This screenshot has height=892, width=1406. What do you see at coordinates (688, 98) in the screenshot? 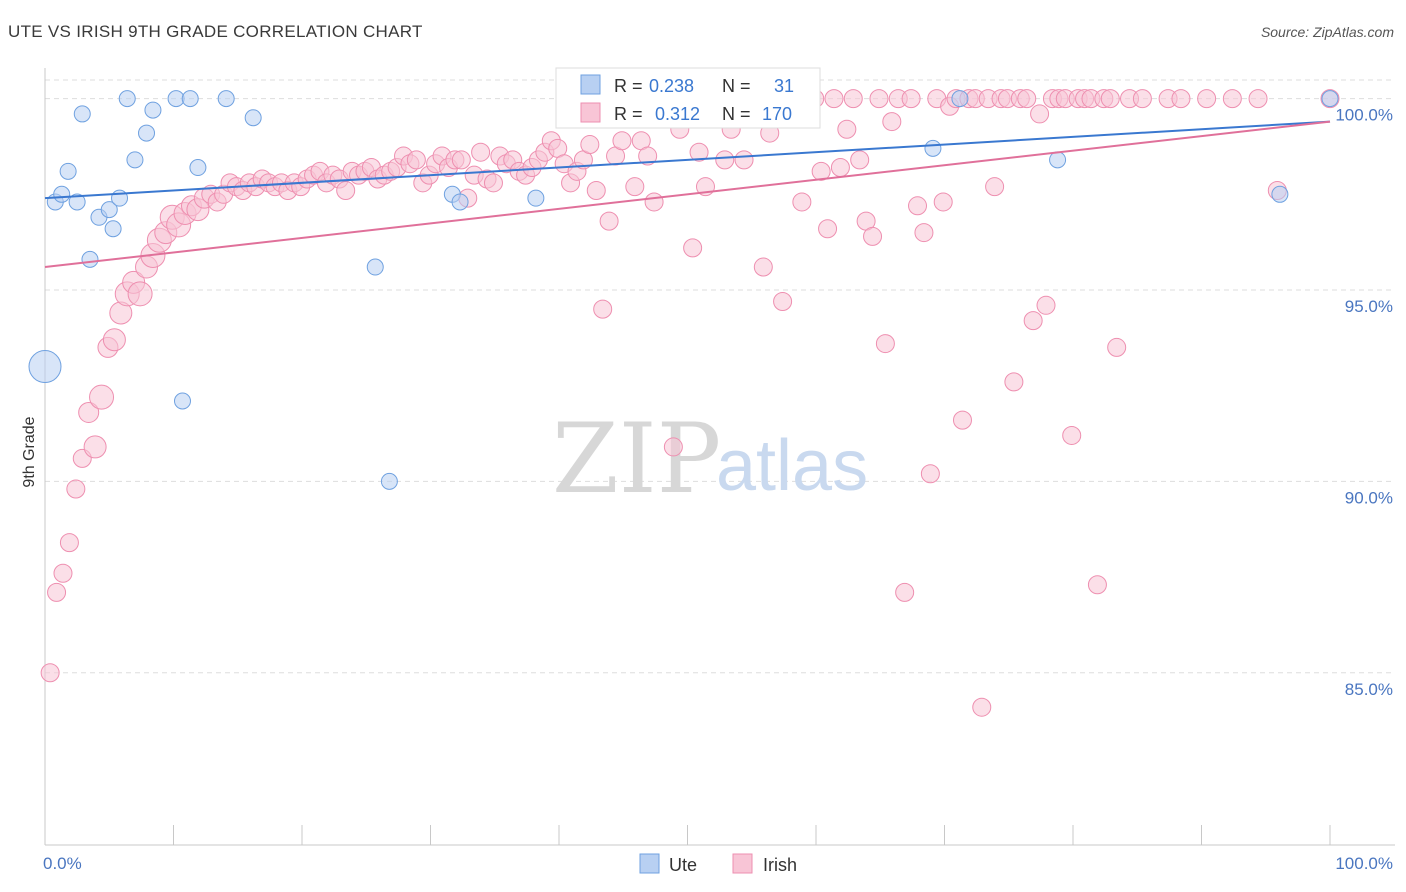
I see `correlation-legend: R = 0.238 N = 31 R = 0.312 N = 170` at bounding box center [688, 98].